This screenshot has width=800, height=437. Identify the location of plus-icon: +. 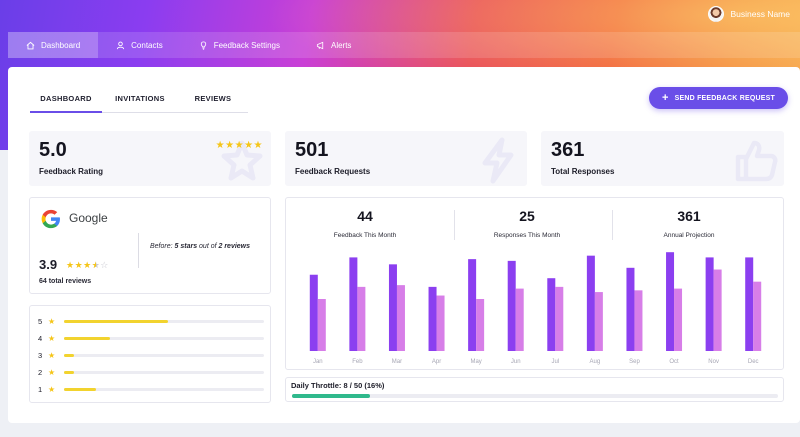
(665, 97).